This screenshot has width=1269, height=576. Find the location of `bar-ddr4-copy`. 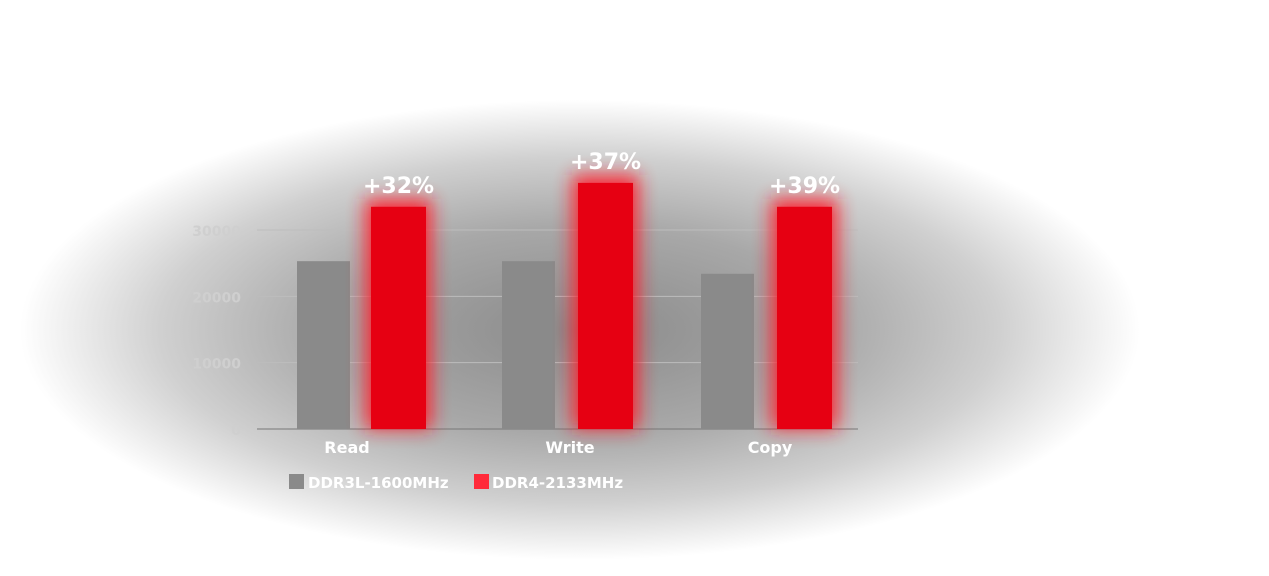

bar-ddr4-copy is located at coordinates (804, 317).